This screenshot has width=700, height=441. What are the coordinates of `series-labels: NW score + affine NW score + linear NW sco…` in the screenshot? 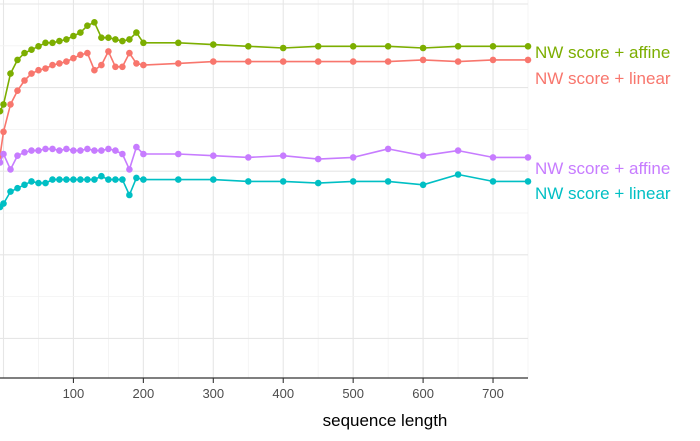 It's located at (603, 123).